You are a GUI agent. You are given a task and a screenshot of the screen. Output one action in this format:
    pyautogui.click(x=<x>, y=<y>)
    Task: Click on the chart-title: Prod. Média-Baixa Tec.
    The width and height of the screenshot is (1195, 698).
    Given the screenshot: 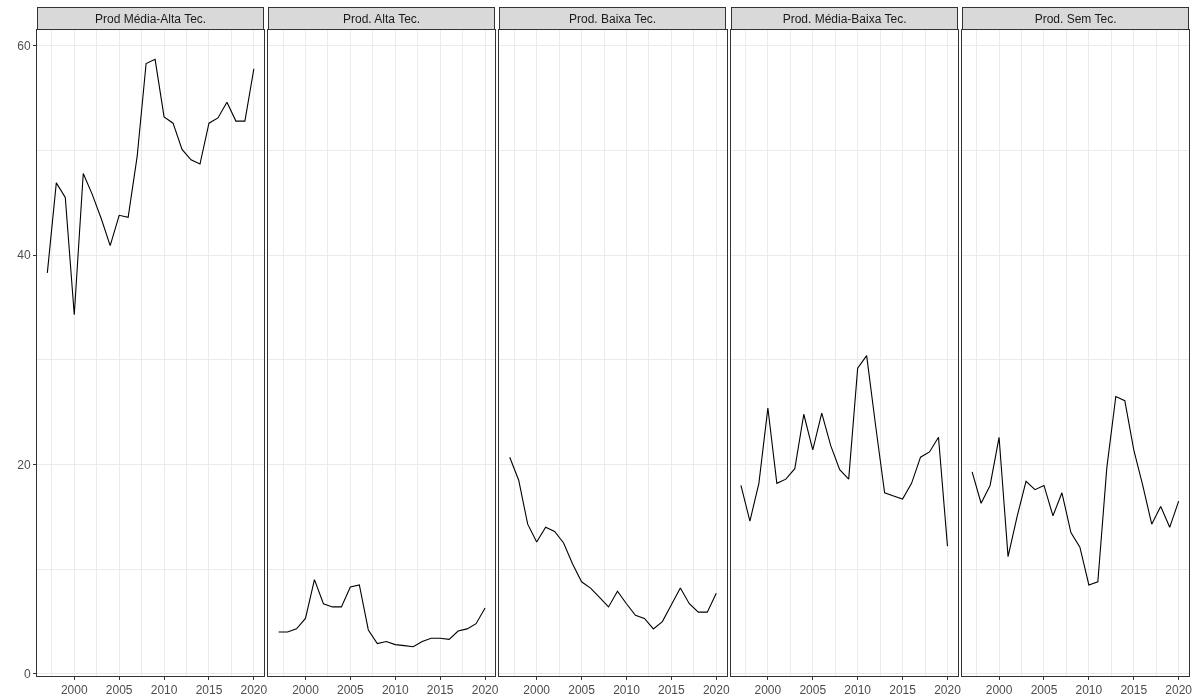 What is the action you would take?
    pyautogui.click(x=844, y=18)
    